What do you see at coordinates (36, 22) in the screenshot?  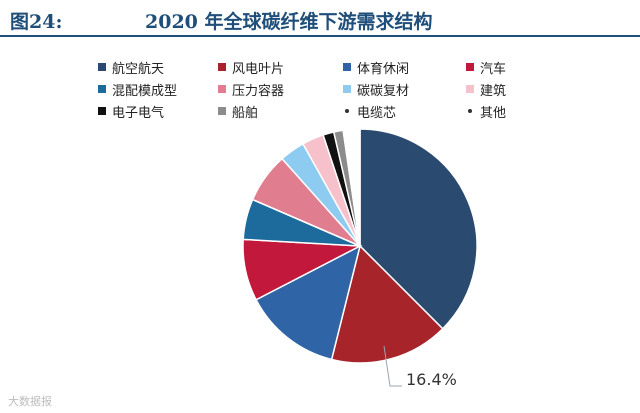 I see `figure-label: 图24:` at bounding box center [36, 22].